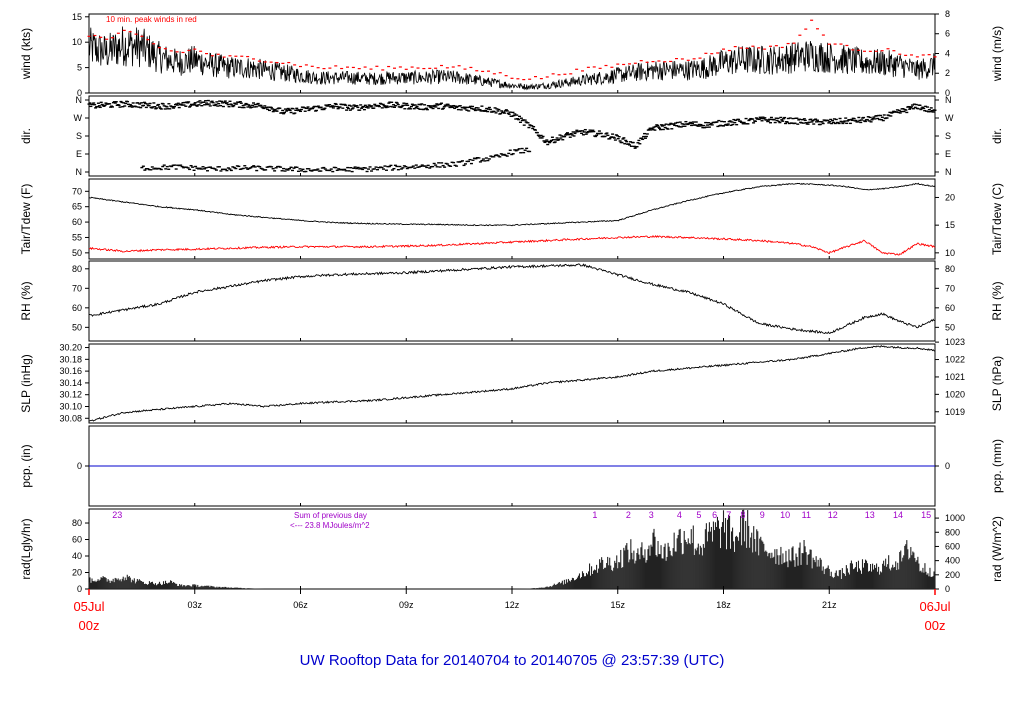 The image size is (1024, 705). What do you see at coordinates (330, 515) in the screenshot?
I see `prev-day-annotation: Sum of previous day` at bounding box center [330, 515].